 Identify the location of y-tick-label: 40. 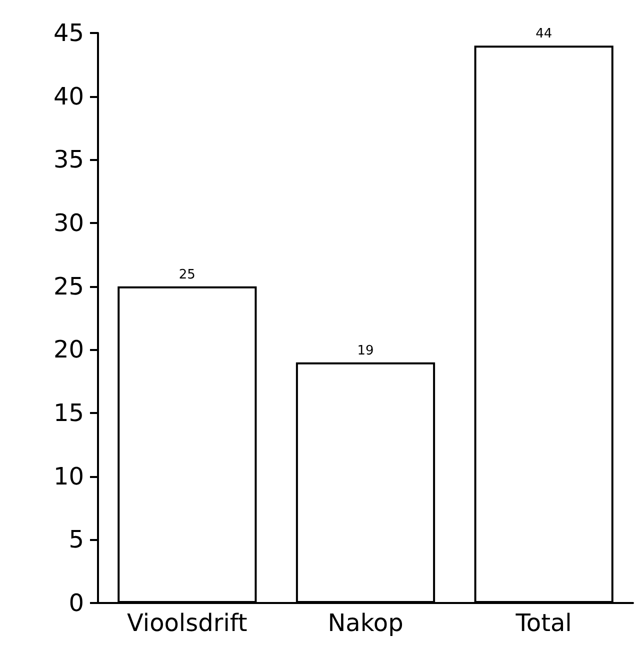
(68, 96).